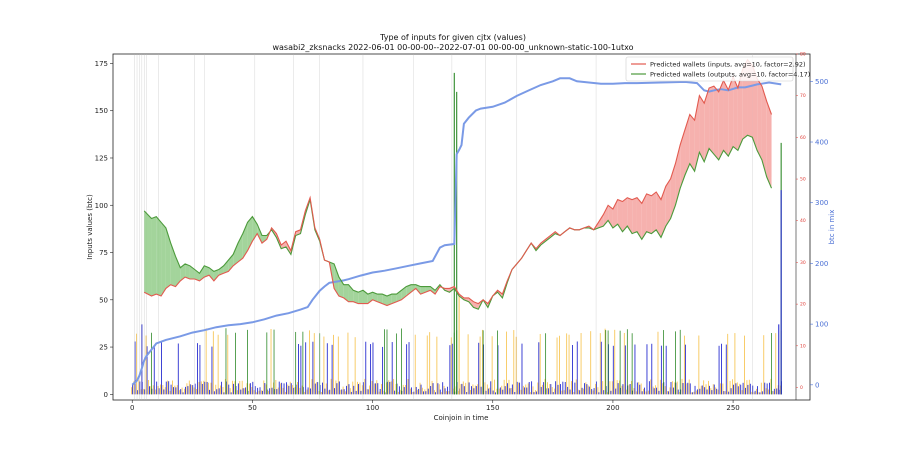  Describe the element at coordinates (803, 96) in the screenshot. I see `red-axis-tick-label: 70` at that location.